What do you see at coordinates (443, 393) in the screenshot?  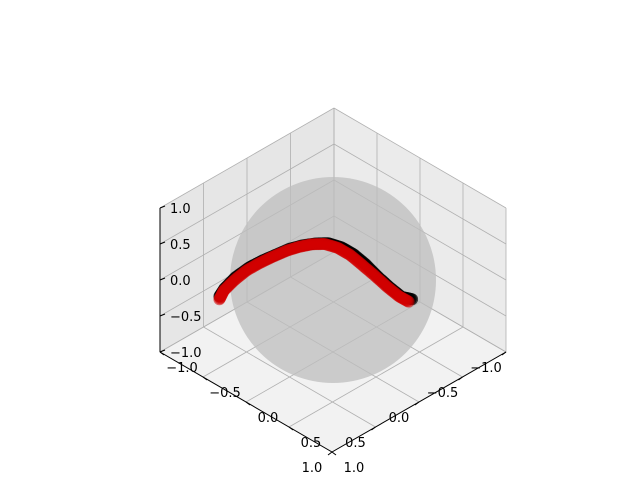 I see `x-tick-label: −0.5` at bounding box center [443, 393].